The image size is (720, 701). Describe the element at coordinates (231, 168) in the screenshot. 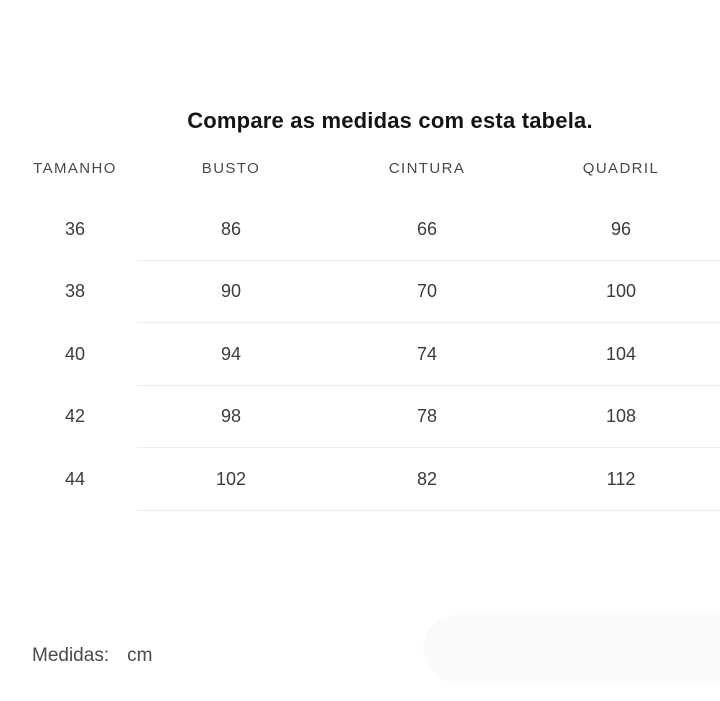

I see `column-header-busto: BUSTO` at that location.